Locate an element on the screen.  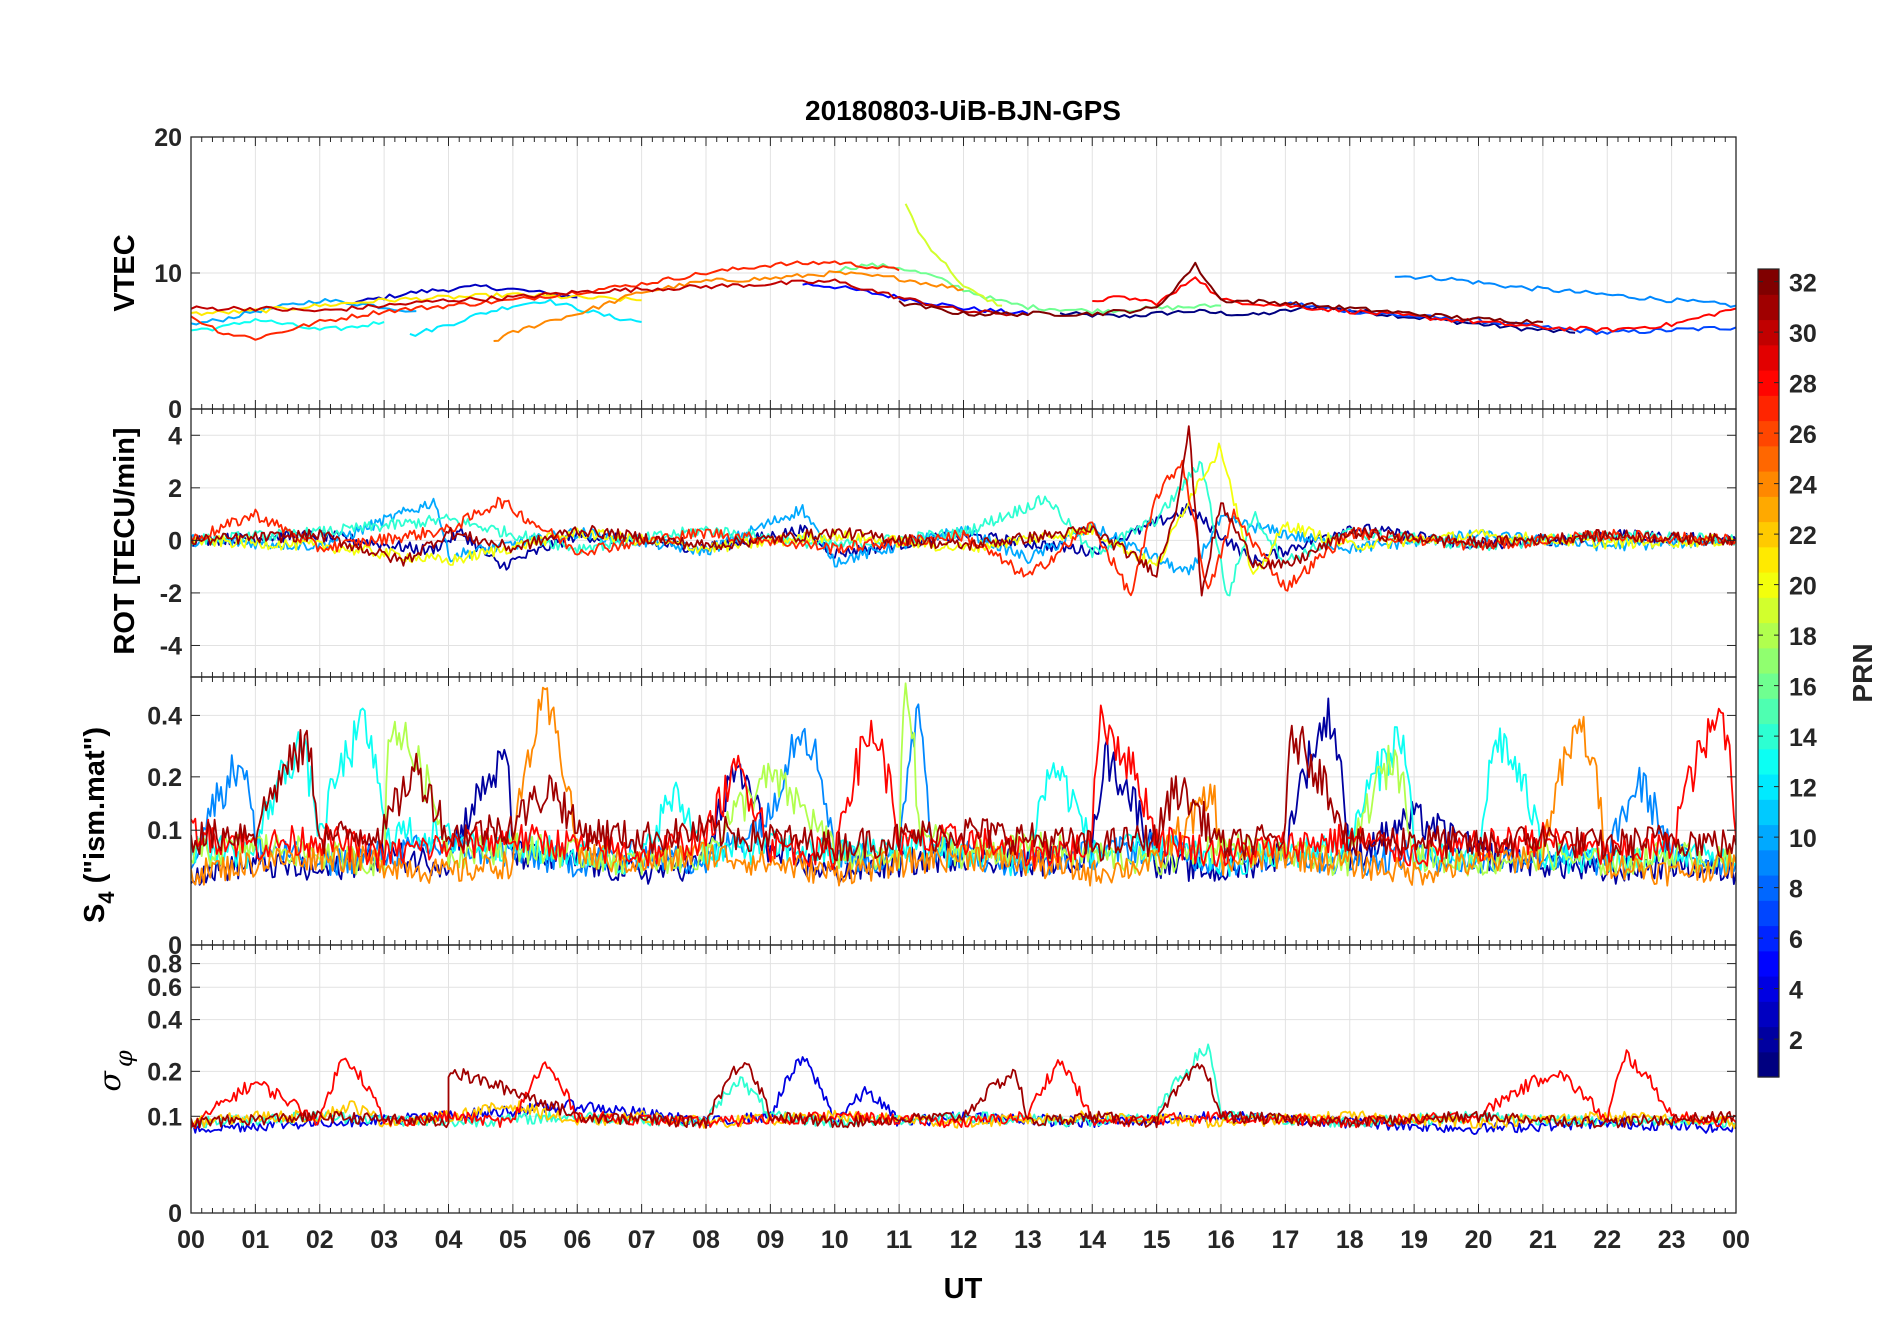
x-tick-label: 16 is located at coordinates (1221, 1240).